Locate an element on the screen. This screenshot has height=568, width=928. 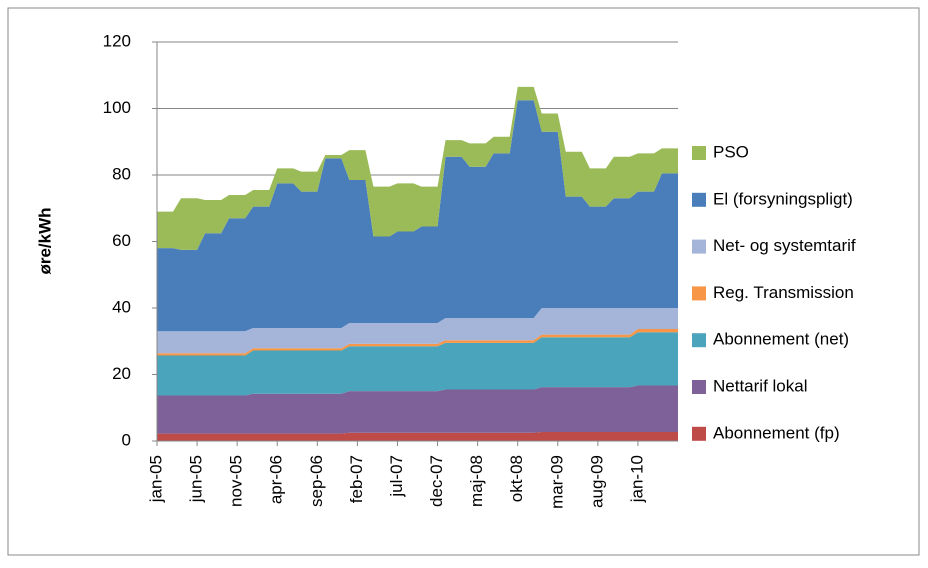
x-tick-label: mar-09 is located at coordinates (556, 482).